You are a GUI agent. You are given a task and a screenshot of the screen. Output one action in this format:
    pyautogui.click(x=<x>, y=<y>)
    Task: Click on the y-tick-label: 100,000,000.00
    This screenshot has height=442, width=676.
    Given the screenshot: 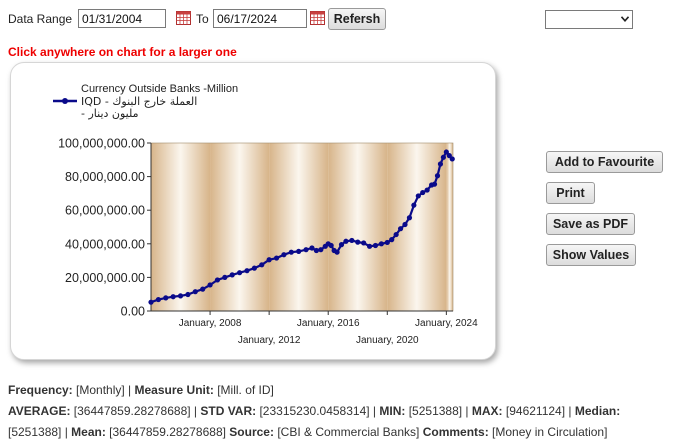 What is the action you would take?
    pyautogui.click(x=101, y=144)
    